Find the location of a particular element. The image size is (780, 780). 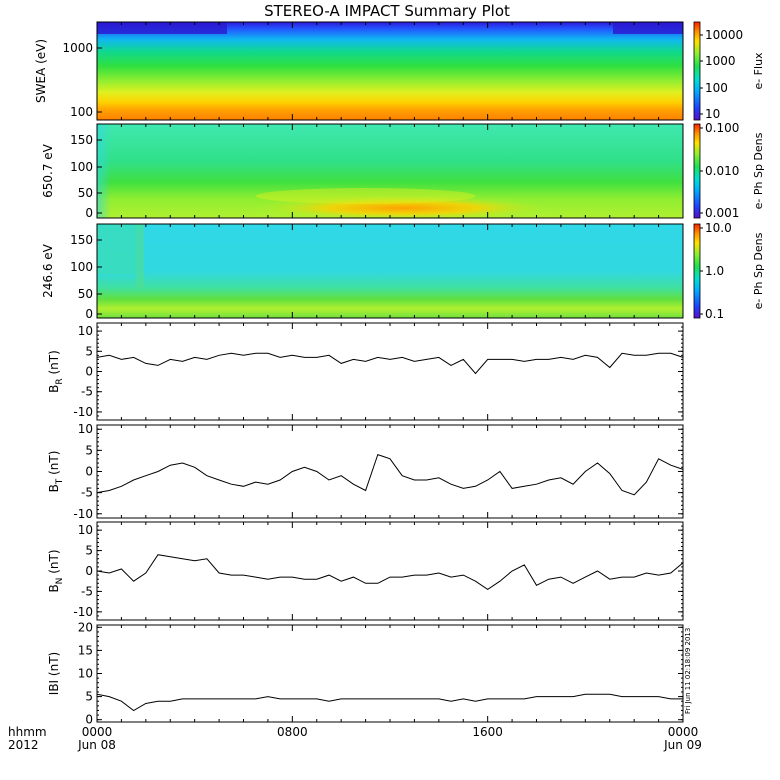

line-panel-4: 20 15 10 5 0 IBI (nT) is located at coordinates (365, 673).